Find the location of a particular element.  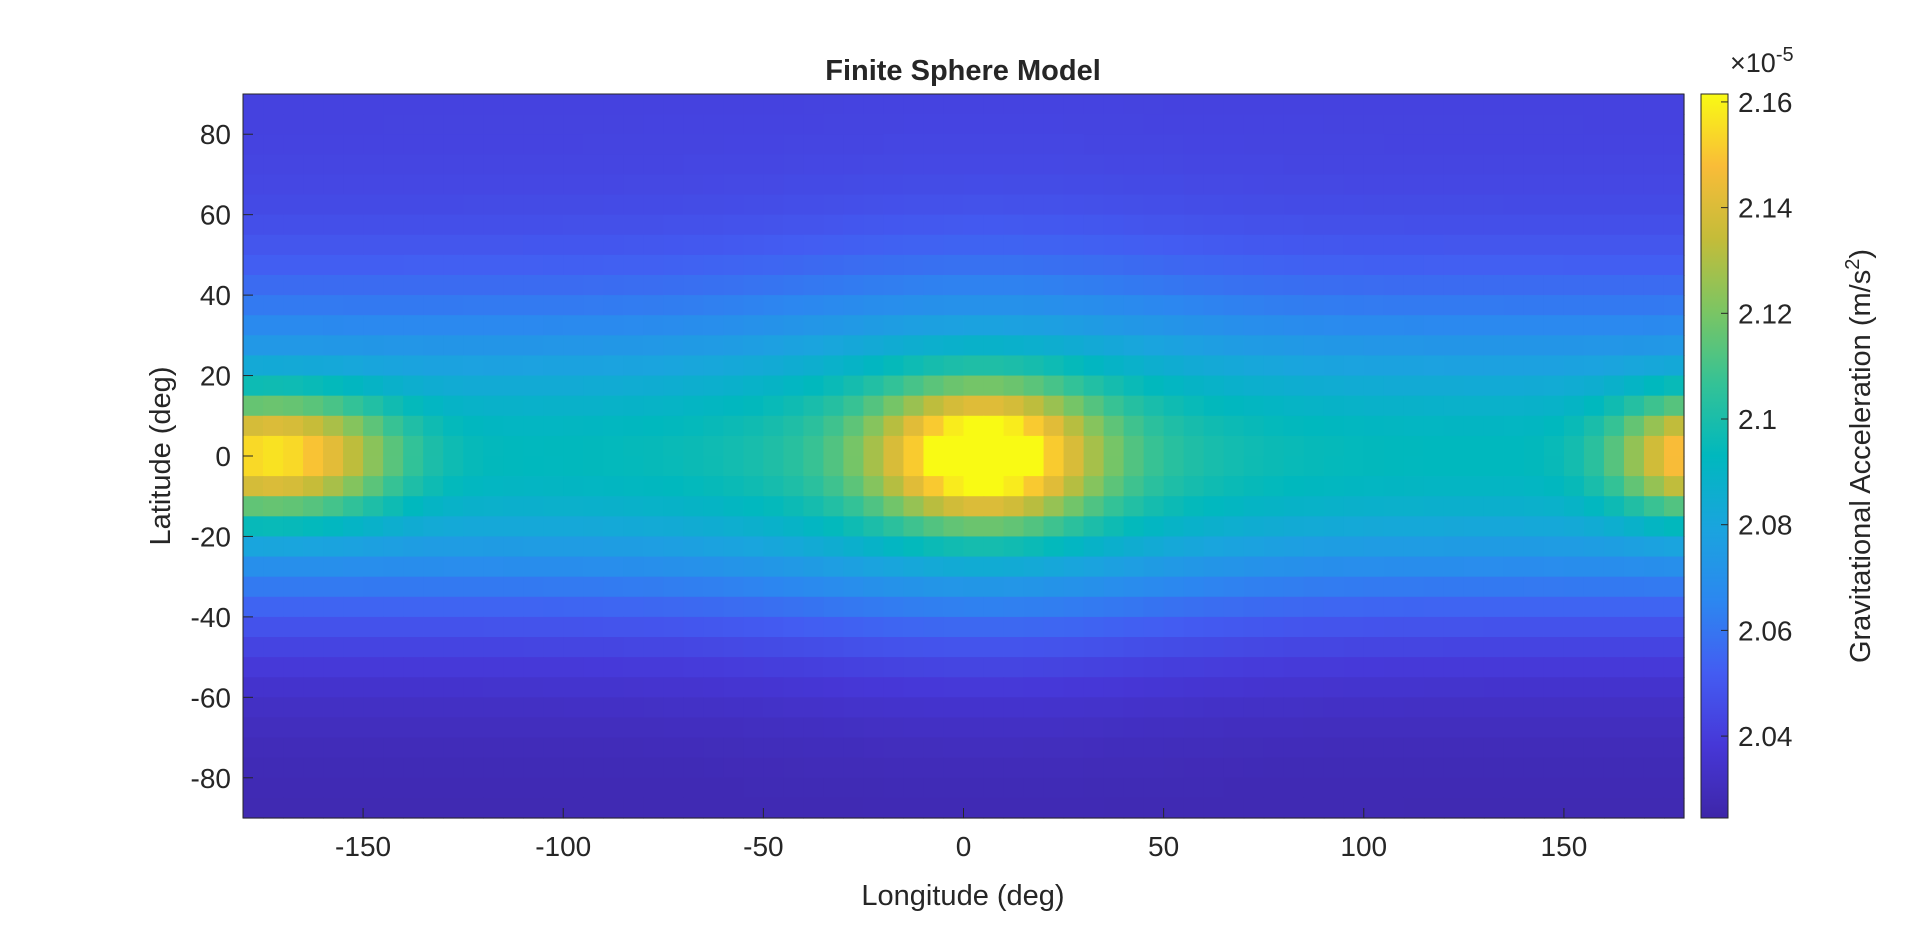

x-tick-label: 100 is located at coordinates (1363, 846).